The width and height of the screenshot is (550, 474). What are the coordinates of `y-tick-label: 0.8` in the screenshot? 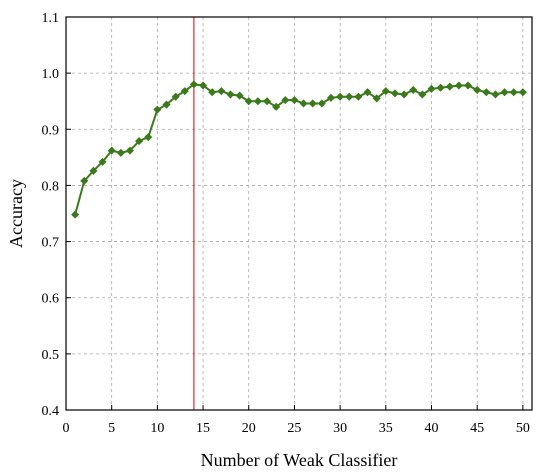 It's located at (51, 186).